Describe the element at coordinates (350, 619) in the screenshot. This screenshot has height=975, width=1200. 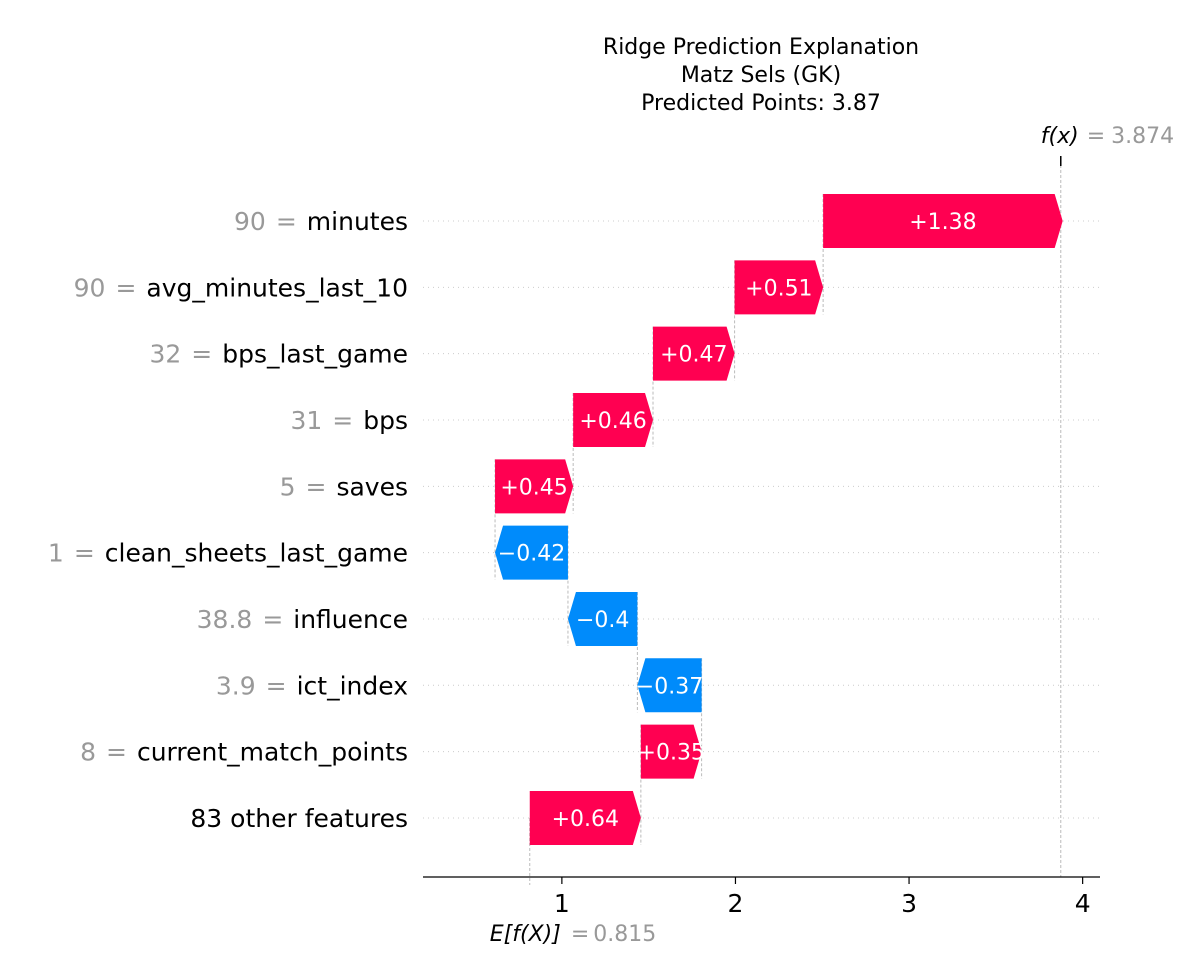
I see `feature-name: influence` at that location.